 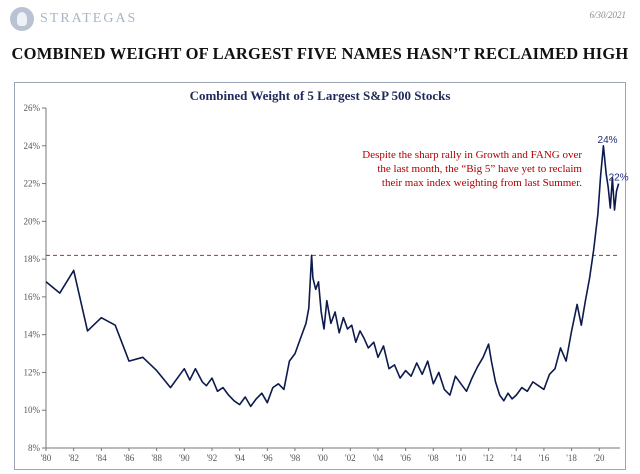 I want to click on x-tick-label: '84, so click(x=101, y=458).